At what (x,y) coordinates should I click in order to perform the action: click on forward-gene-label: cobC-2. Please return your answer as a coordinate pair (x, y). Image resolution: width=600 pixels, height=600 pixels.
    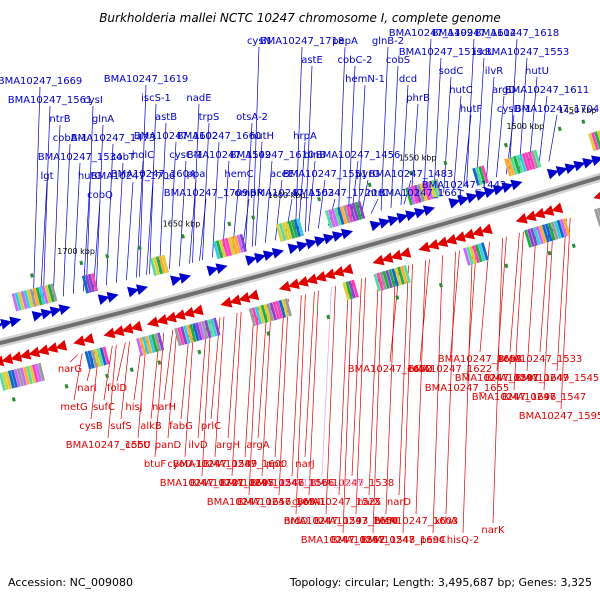
    Looking at the image, I should click on (355, 60).